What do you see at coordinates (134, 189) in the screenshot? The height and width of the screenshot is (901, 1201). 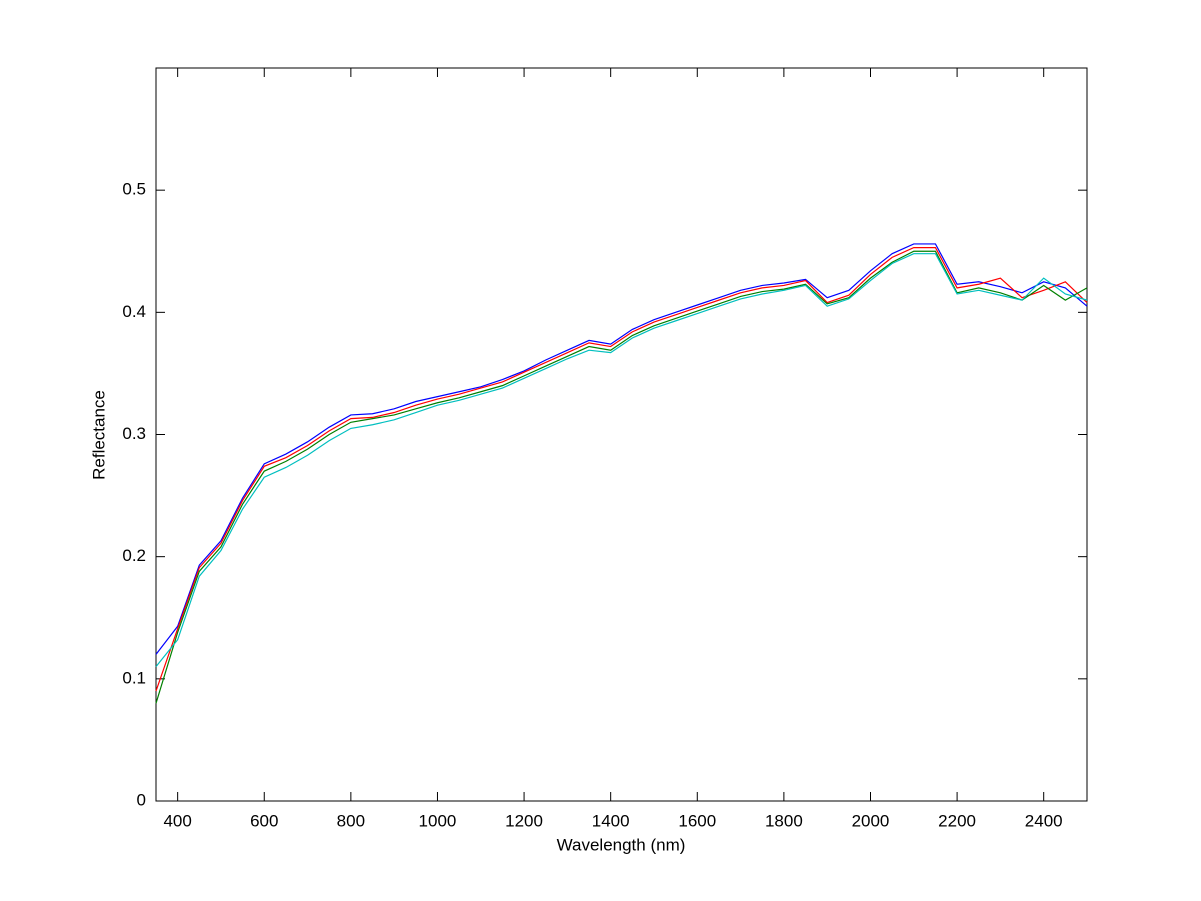 I see `y-tick-label: 0.5` at bounding box center [134, 189].